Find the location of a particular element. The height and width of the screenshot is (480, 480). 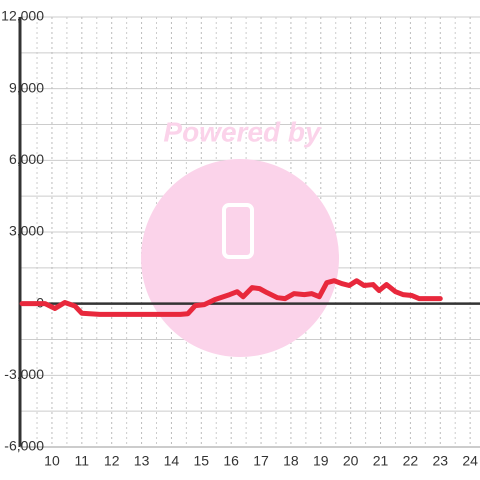

y-tick-label: 12,000 is located at coordinates (22, 16).